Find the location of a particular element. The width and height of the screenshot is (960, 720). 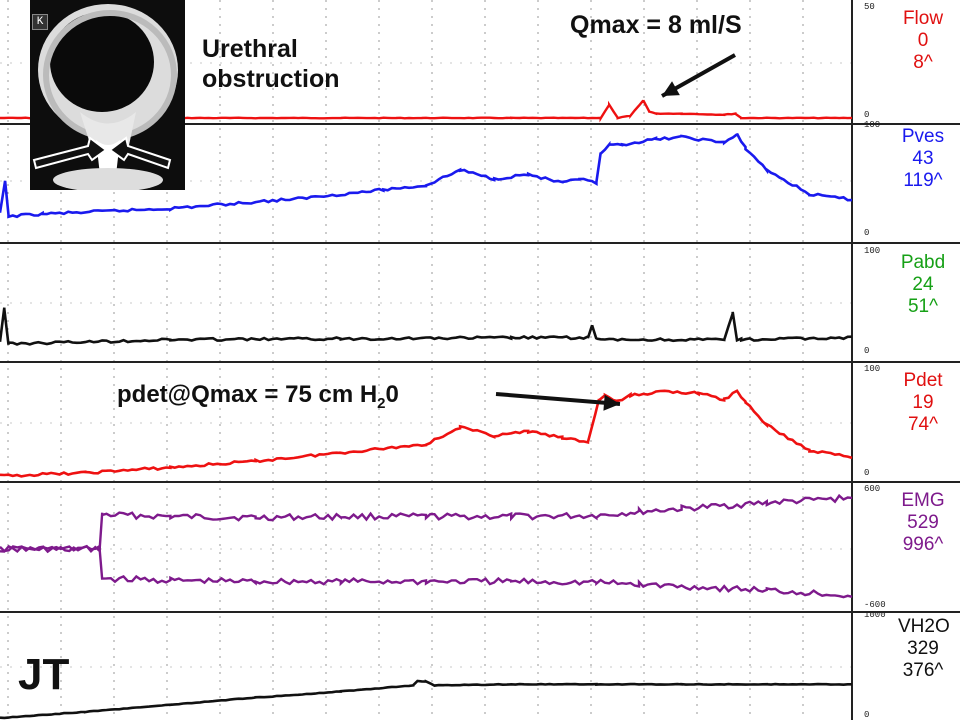

scale-top-pves: 100 is located at coordinates (872, 125).